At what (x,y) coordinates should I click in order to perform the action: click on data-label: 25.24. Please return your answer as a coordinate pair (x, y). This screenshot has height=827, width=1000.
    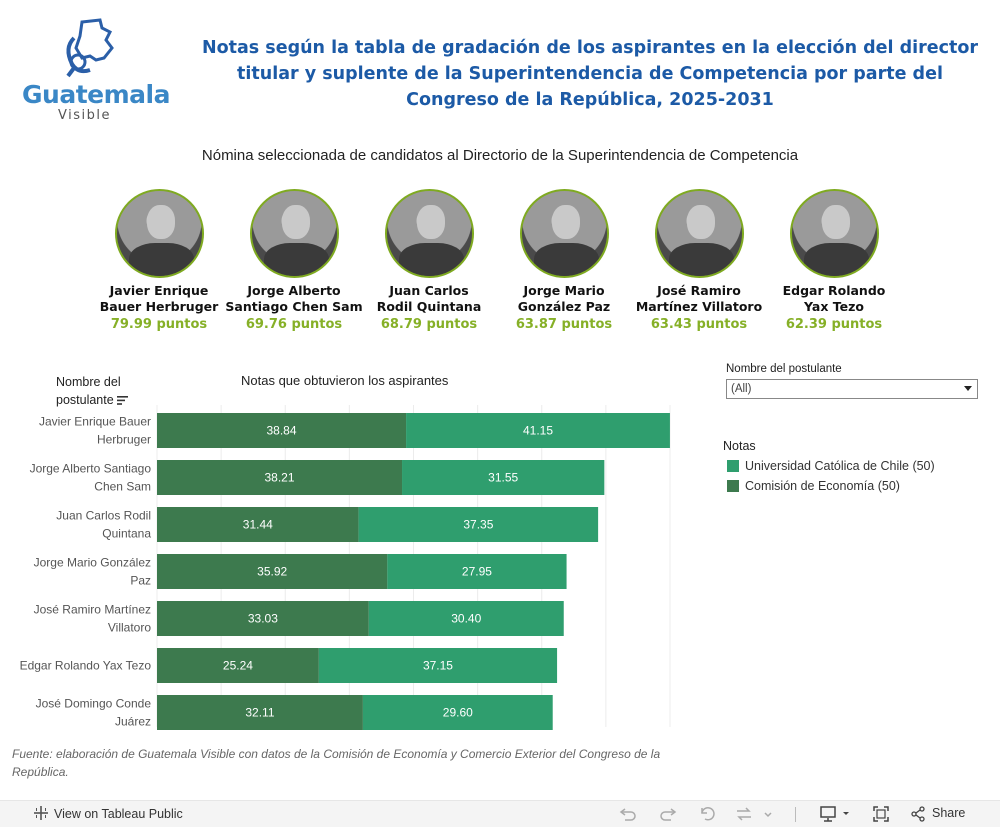
    Looking at the image, I should click on (238, 666).